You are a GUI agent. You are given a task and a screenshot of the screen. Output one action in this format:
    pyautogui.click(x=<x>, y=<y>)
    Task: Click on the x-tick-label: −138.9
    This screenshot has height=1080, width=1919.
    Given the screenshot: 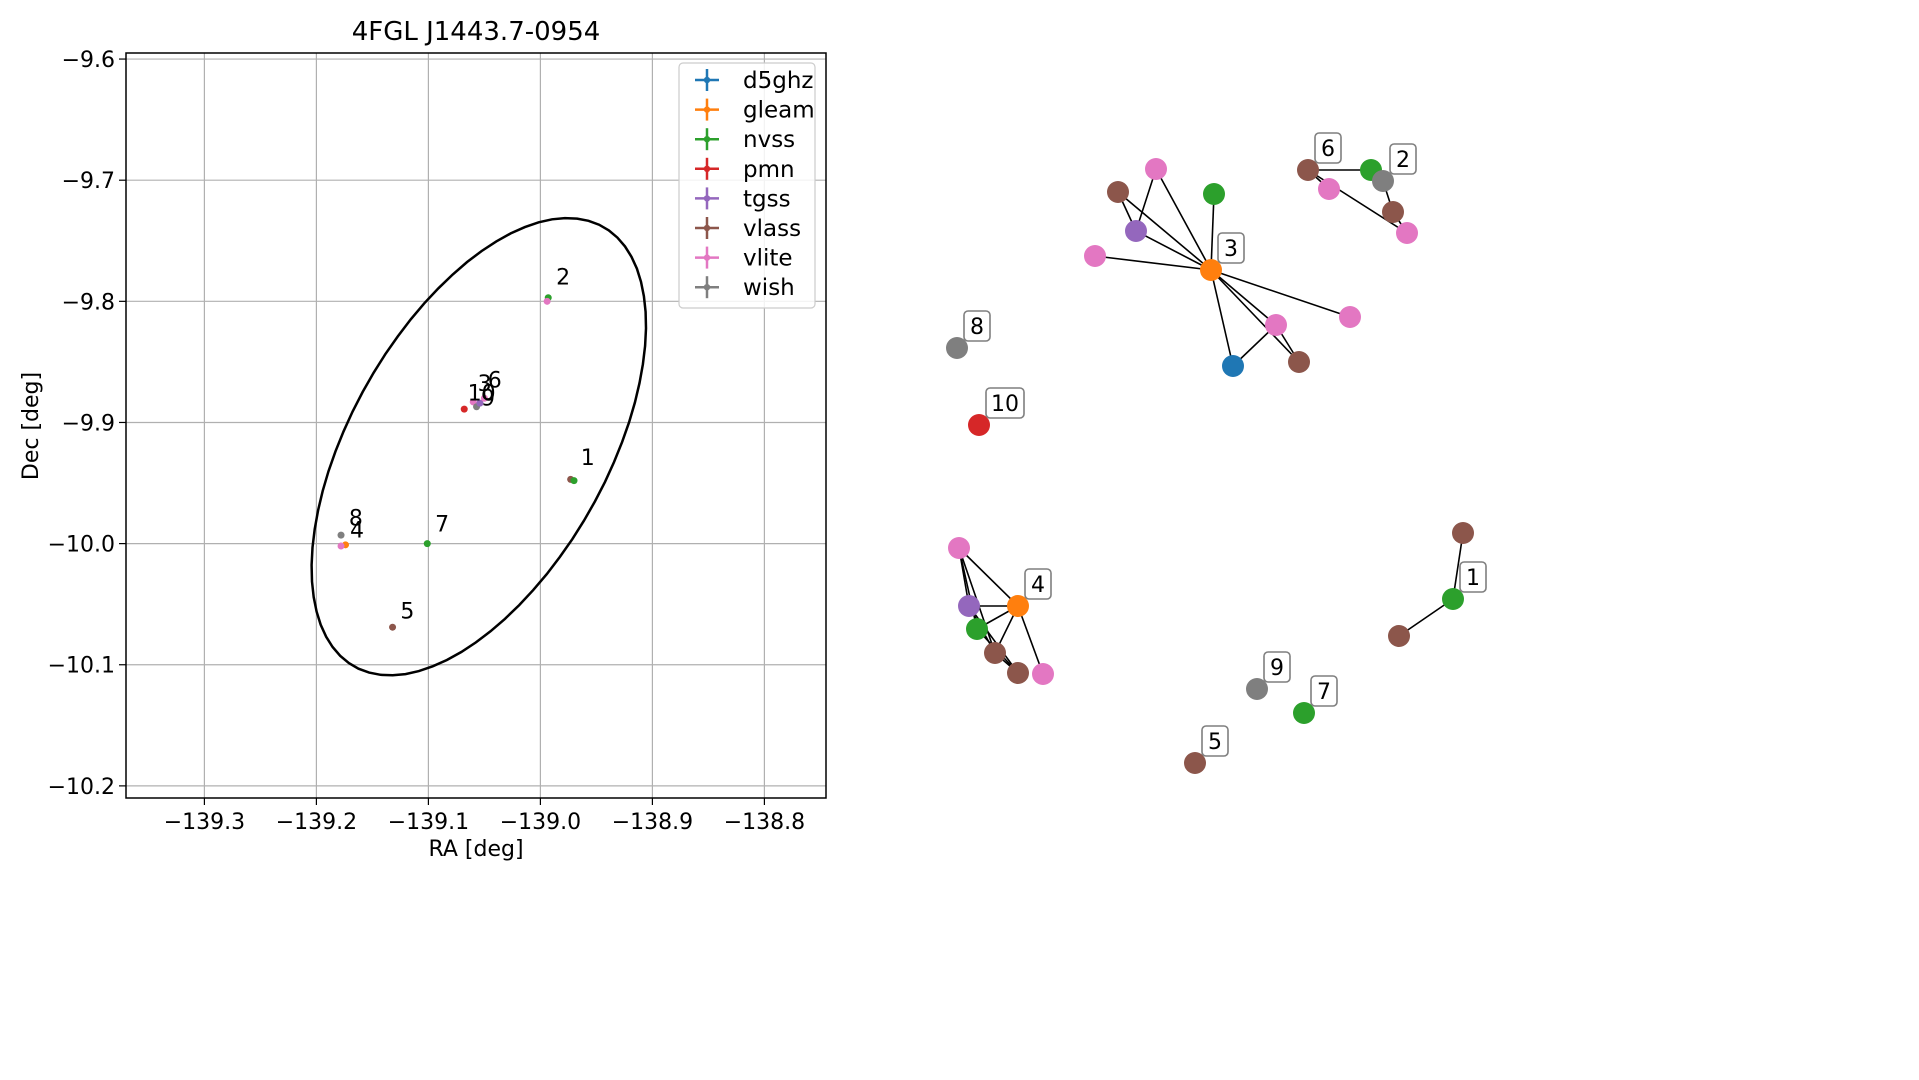 What is the action you would take?
    pyautogui.click(x=652, y=822)
    